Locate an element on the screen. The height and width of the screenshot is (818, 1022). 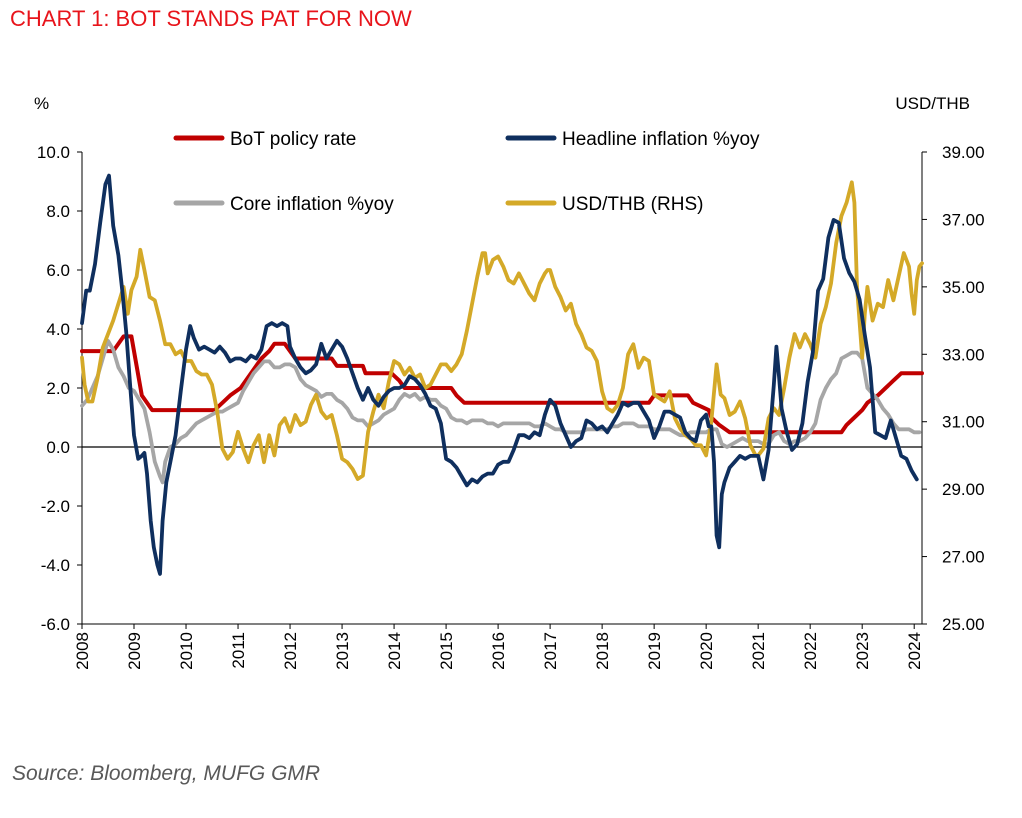
legend-label-usdthb: USD/THB (RHS) is located at coordinates (632, 204).